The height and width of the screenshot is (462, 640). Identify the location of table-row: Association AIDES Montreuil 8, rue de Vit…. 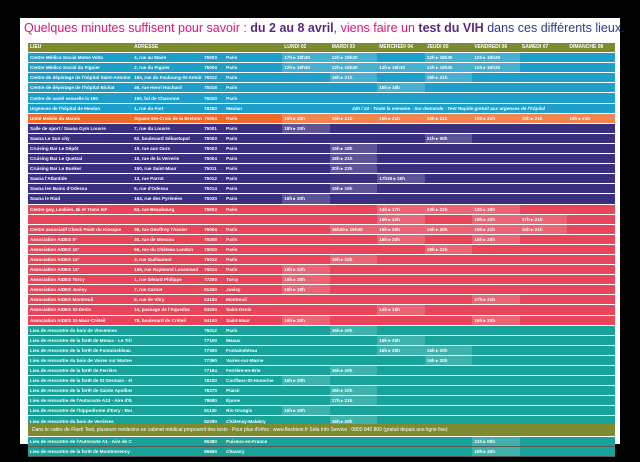
(321, 300).